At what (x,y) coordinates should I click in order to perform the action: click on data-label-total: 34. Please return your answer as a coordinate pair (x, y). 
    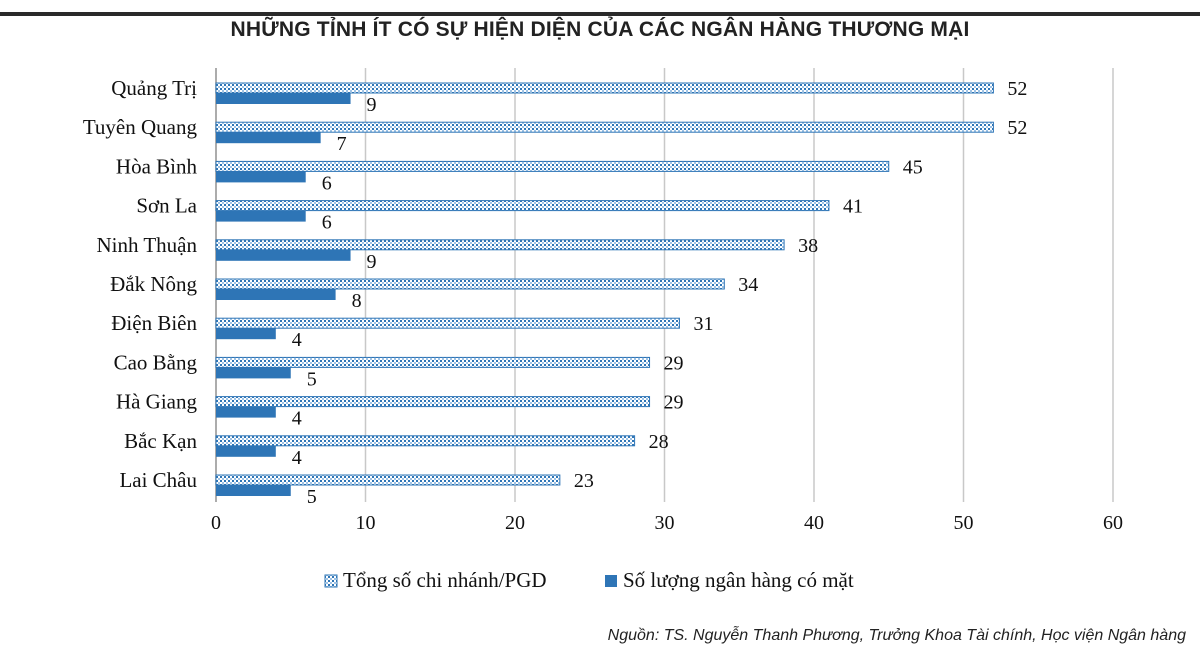
    Looking at the image, I should click on (748, 285).